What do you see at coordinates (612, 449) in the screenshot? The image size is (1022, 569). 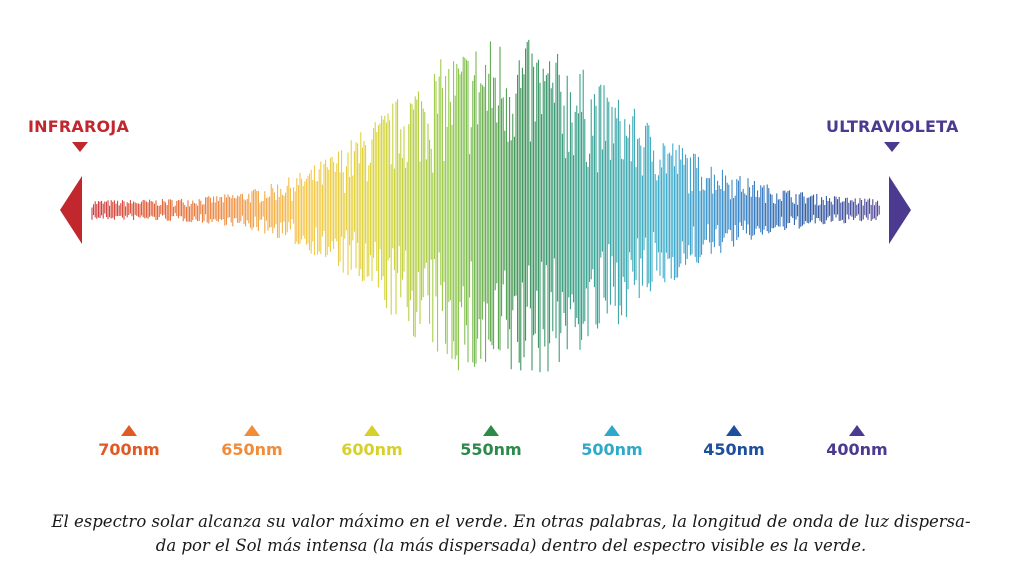 I see `wavelength-500nm: 500nm` at bounding box center [612, 449].